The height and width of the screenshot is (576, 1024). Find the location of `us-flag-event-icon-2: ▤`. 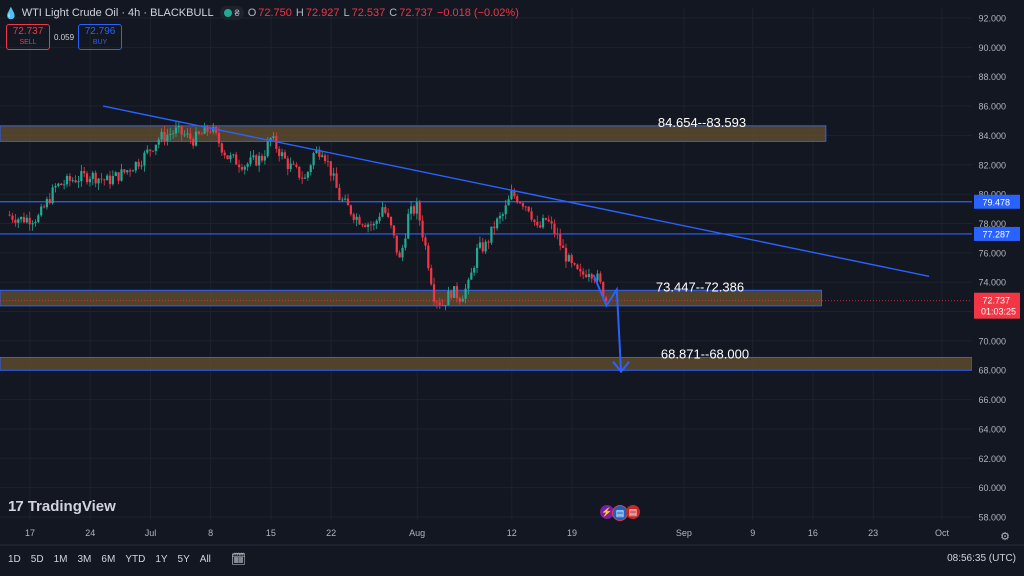

us-flag-event-icon-2: ▤ is located at coordinates (633, 512).